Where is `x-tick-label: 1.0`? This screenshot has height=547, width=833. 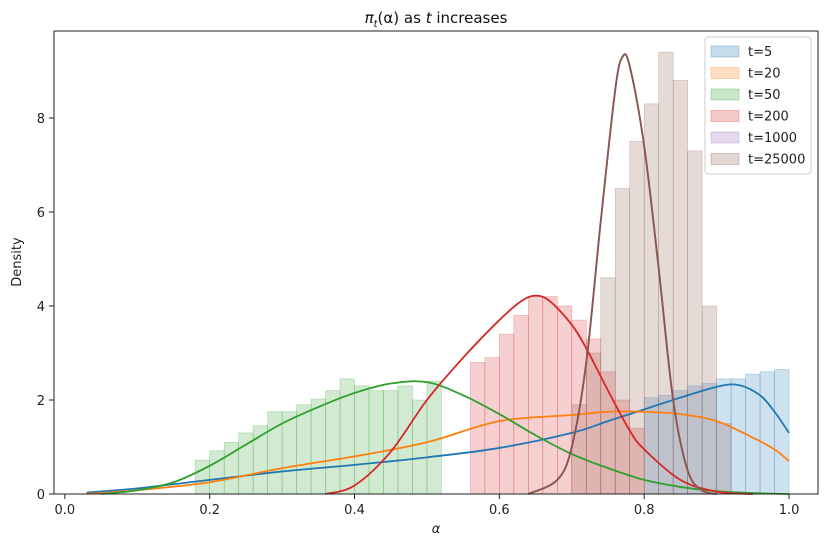
x-tick-label: 1.0 is located at coordinates (789, 510).